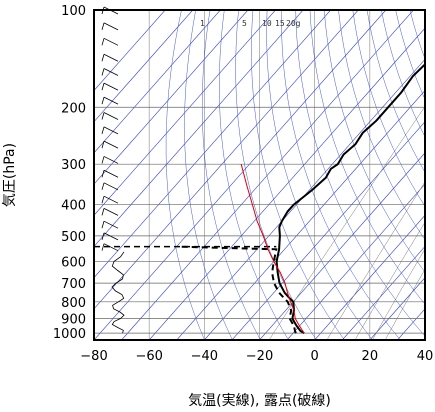  Describe the element at coordinates (315, 356) in the screenshot. I see `x-tick-label: 0` at that location.